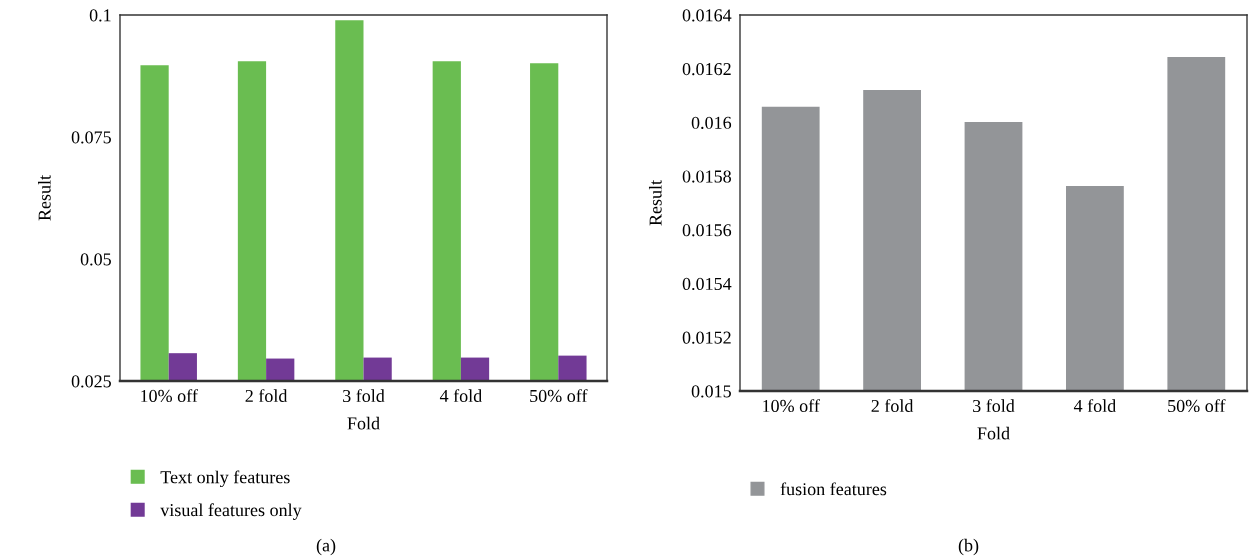 Image resolution: width=1249 pixels, height=558 pixels. I want to click on text: (b), so click(968, 547).